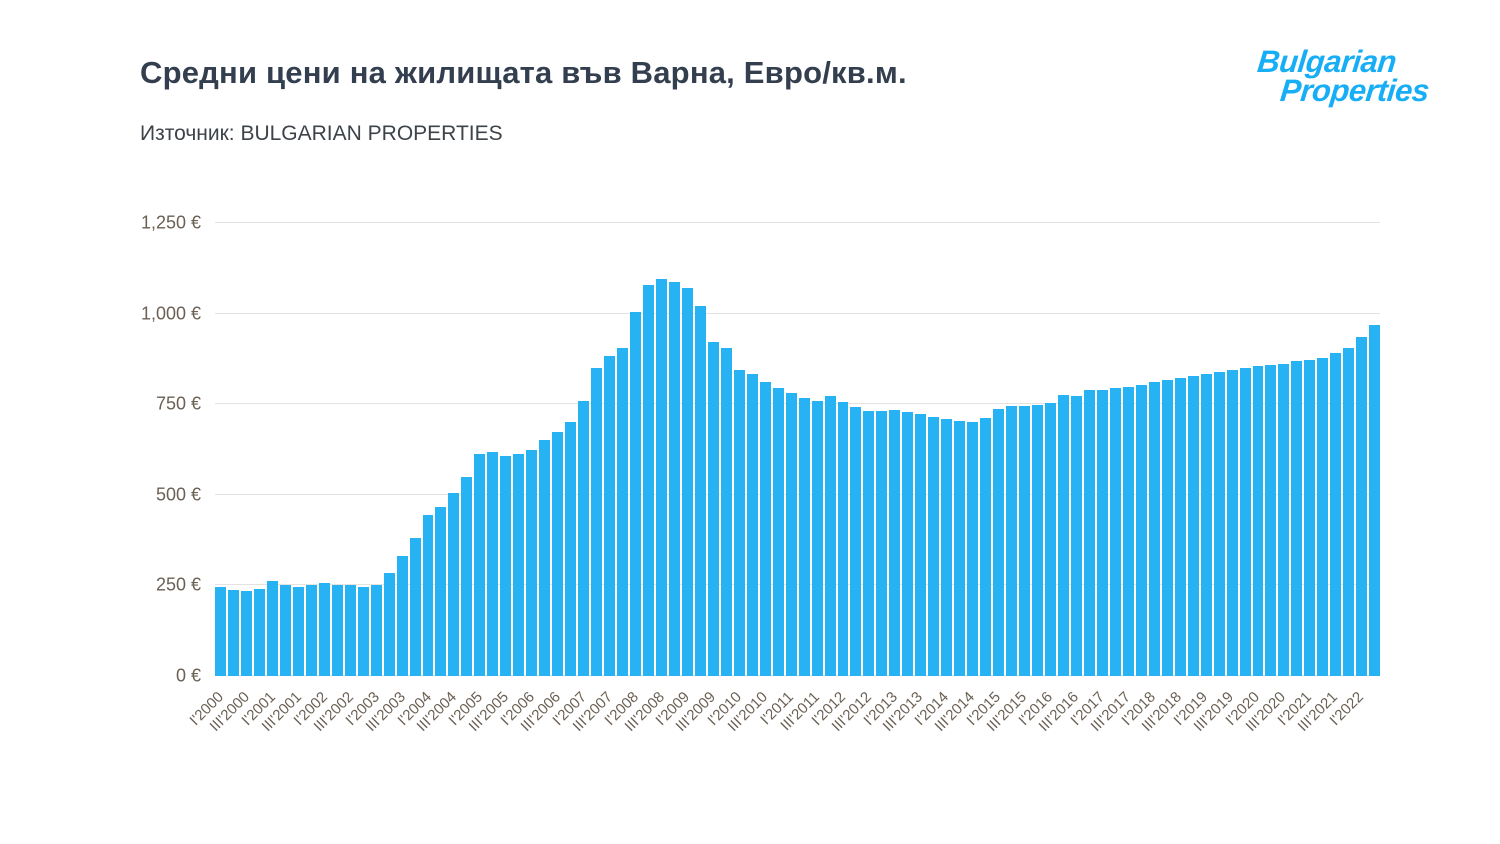 Image resolution: width=1500 pixels, height=844 pixels. I want to click on y-tick-label: 1,000 €, so click(170, 313).